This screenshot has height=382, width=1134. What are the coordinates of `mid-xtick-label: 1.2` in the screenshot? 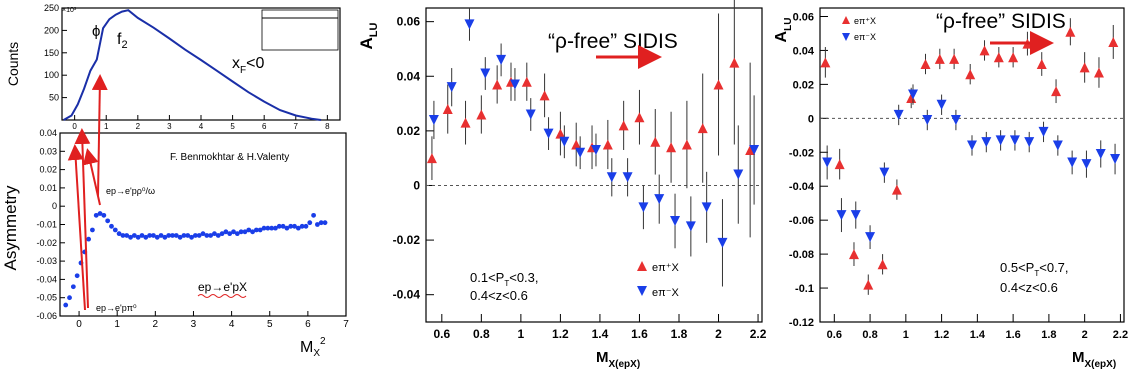 It's located at (560, 334).